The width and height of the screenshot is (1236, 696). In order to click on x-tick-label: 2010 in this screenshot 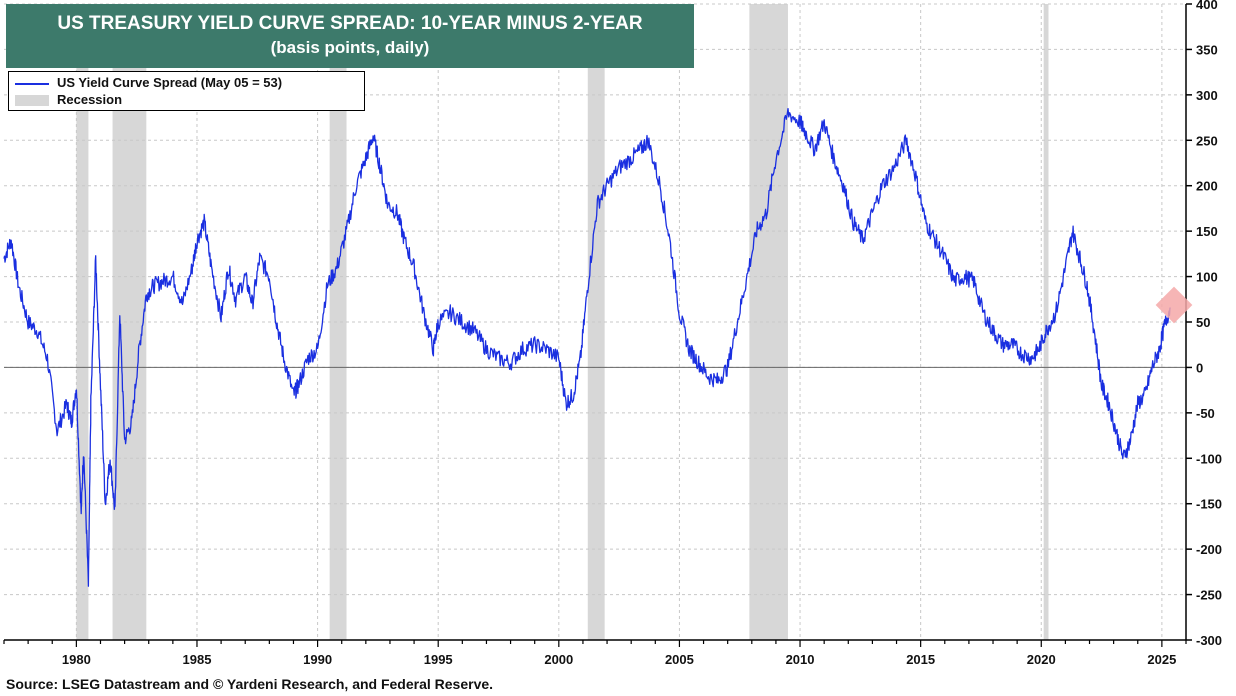, I will do `click(800, 659)`.